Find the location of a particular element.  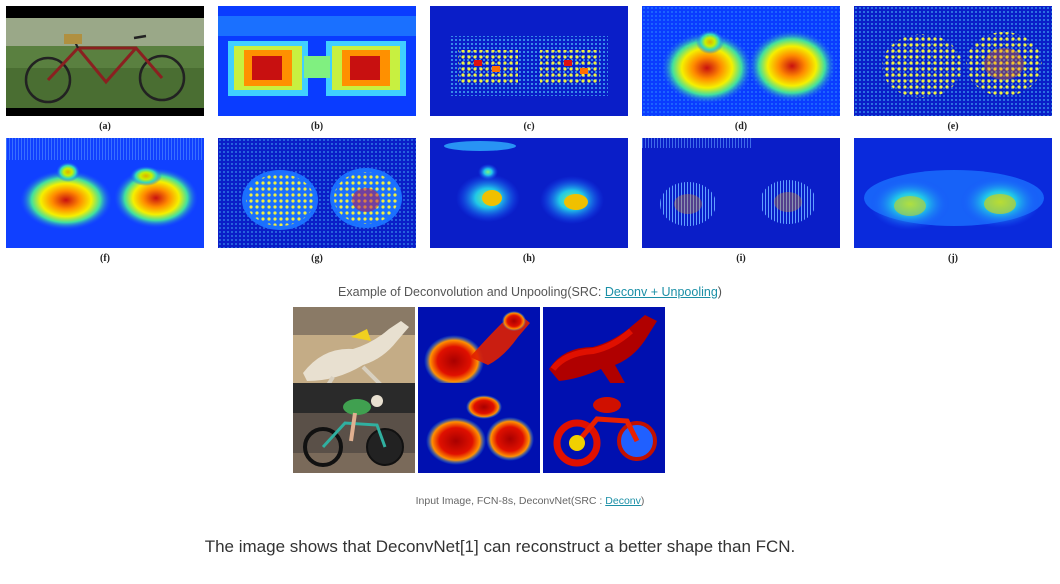

panel-h-heatmap is located at coordinates (529, 193).